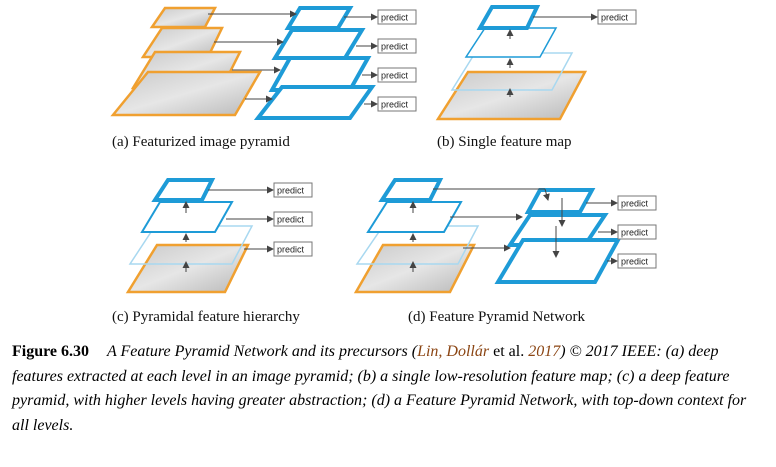 This screenshot has width=776, height=467. Describe the element at coordinates (544, 351) in the screenshot. I see `citation-year: 2017` at that location.